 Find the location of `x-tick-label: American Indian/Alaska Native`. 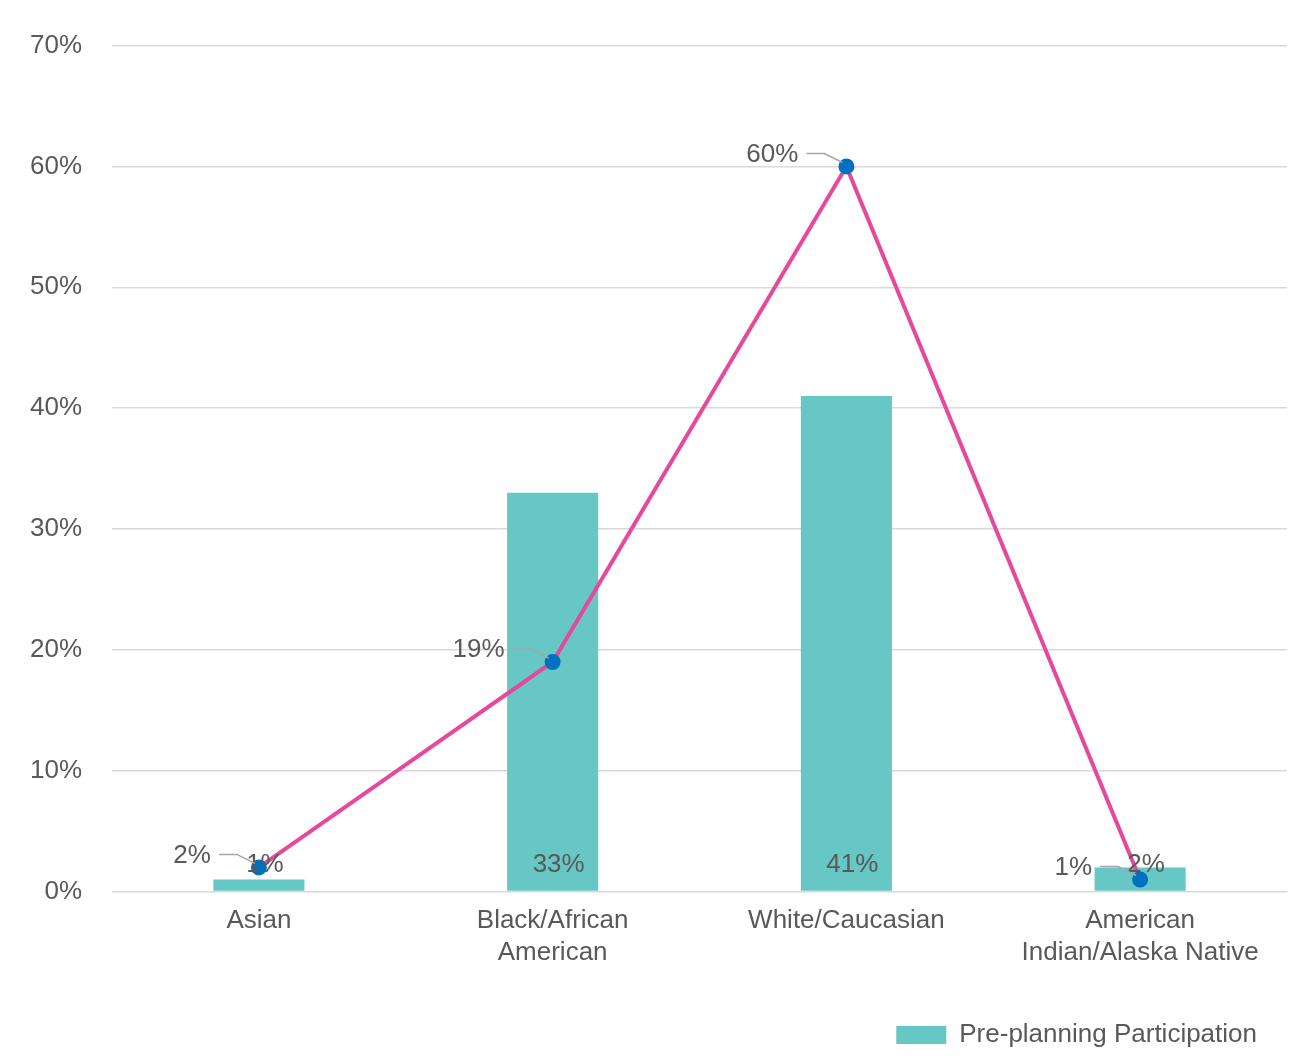

x-tick-label: American Indian/Alaska Native is located at coordinates (1140, 935).